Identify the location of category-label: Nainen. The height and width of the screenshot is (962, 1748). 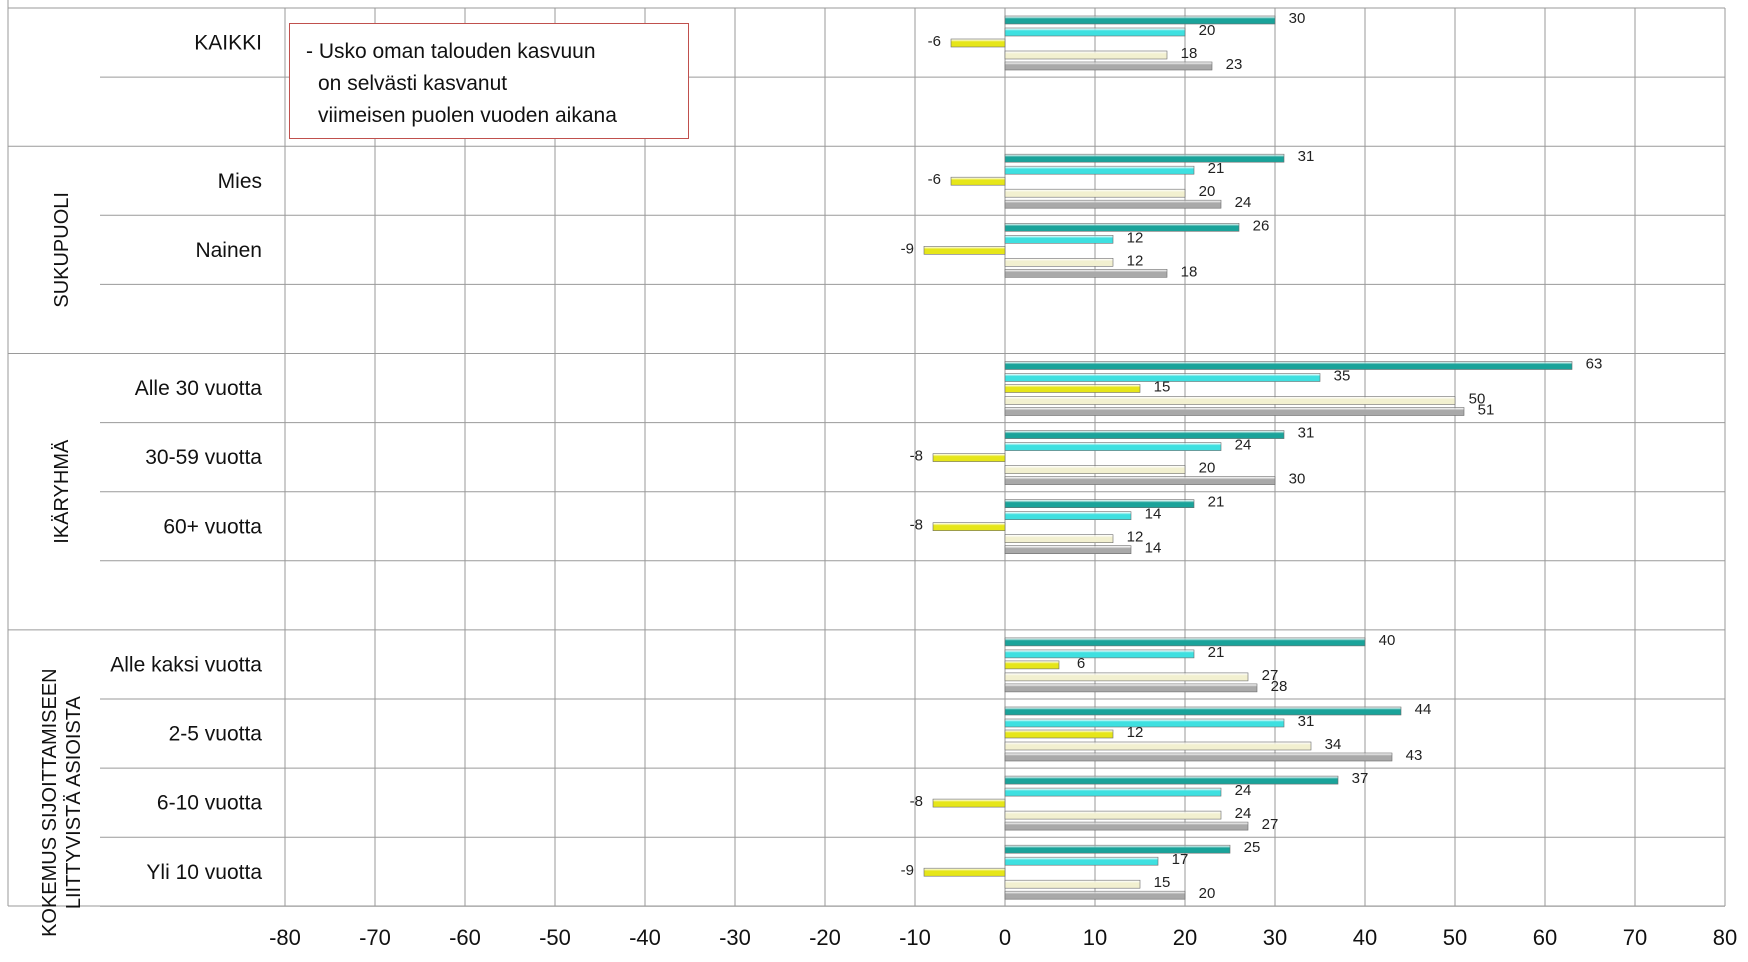
(228, 250).